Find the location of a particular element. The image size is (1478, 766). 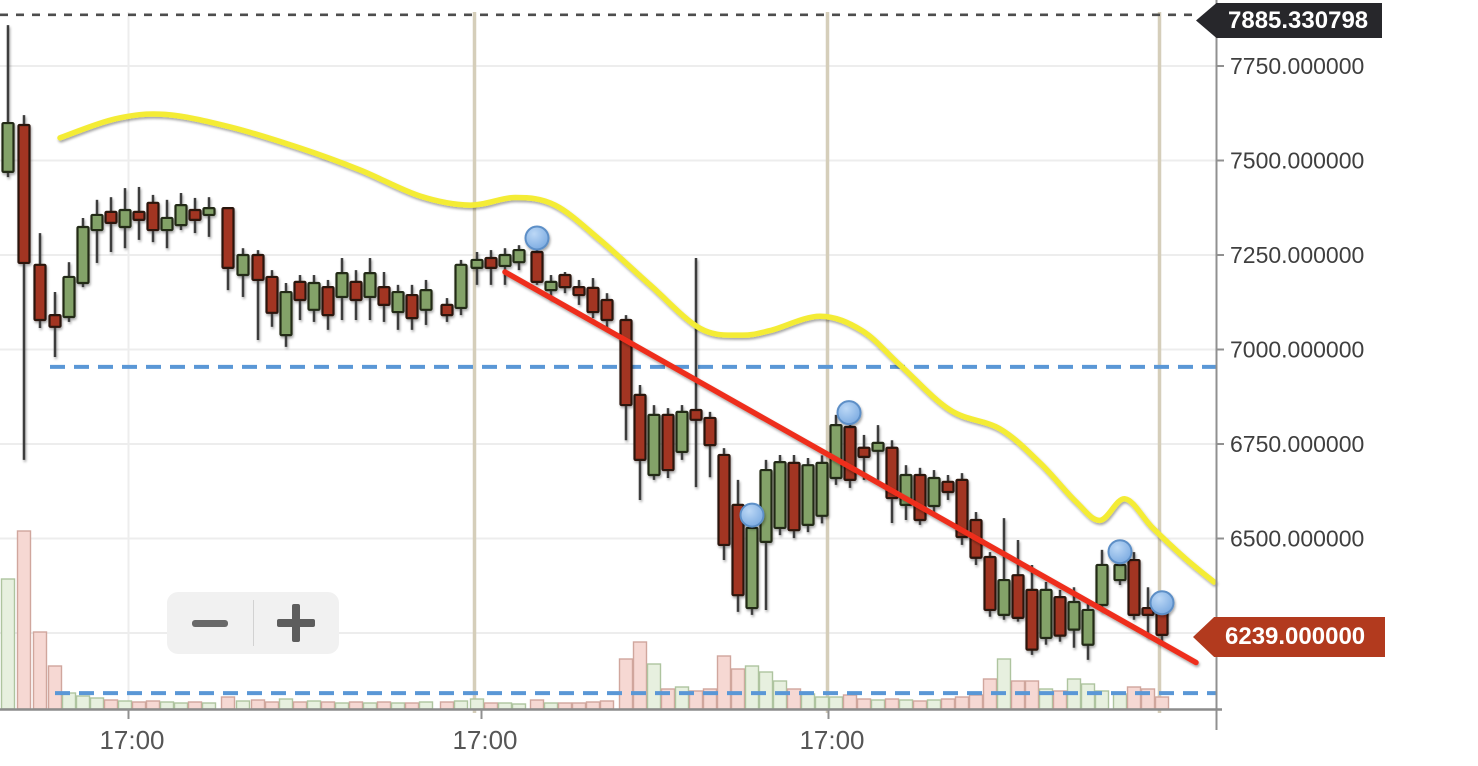

zoom-out-button: − is located at coordinates (210, 623).